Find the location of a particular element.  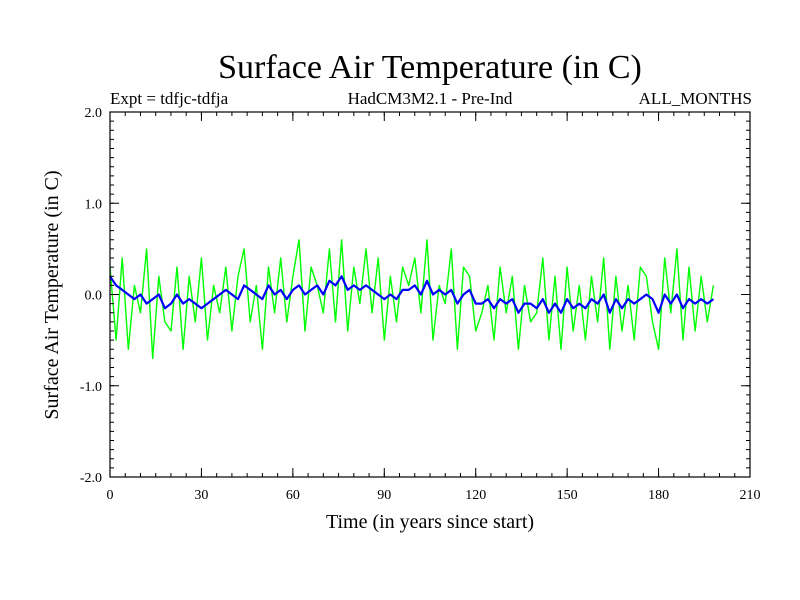

x-tick-label: 90 is located at coordinates (384, 495).